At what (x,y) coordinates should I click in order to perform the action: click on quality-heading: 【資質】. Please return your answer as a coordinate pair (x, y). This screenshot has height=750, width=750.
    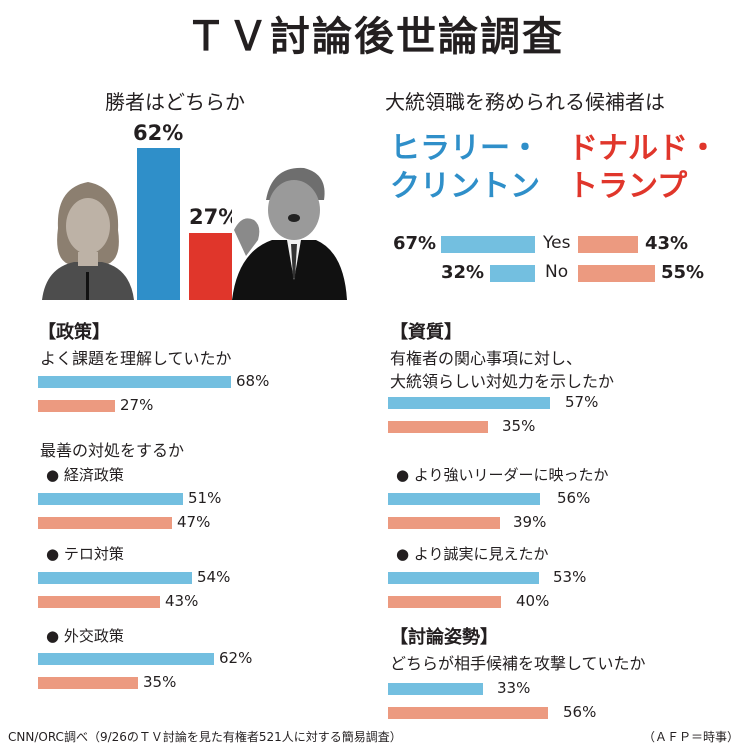
    Looking at the image, I should click on (426, 332).